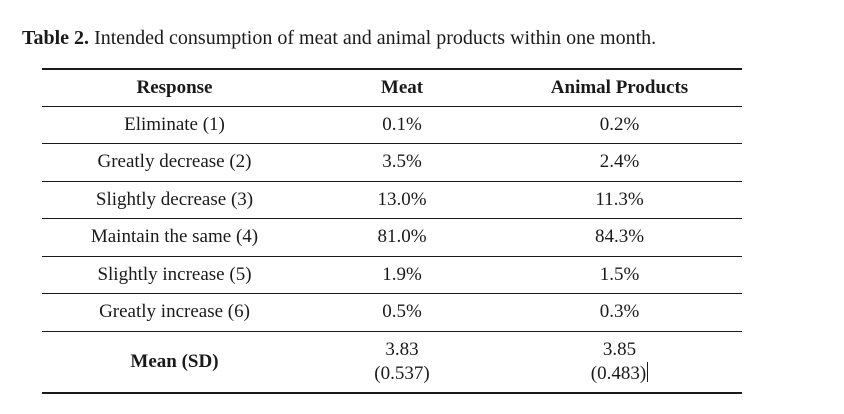 This screenshot has width=844, height=414. I want to click on table-row: Greatly decrease (2) 3.5% 2.4%, so click(392, 162).